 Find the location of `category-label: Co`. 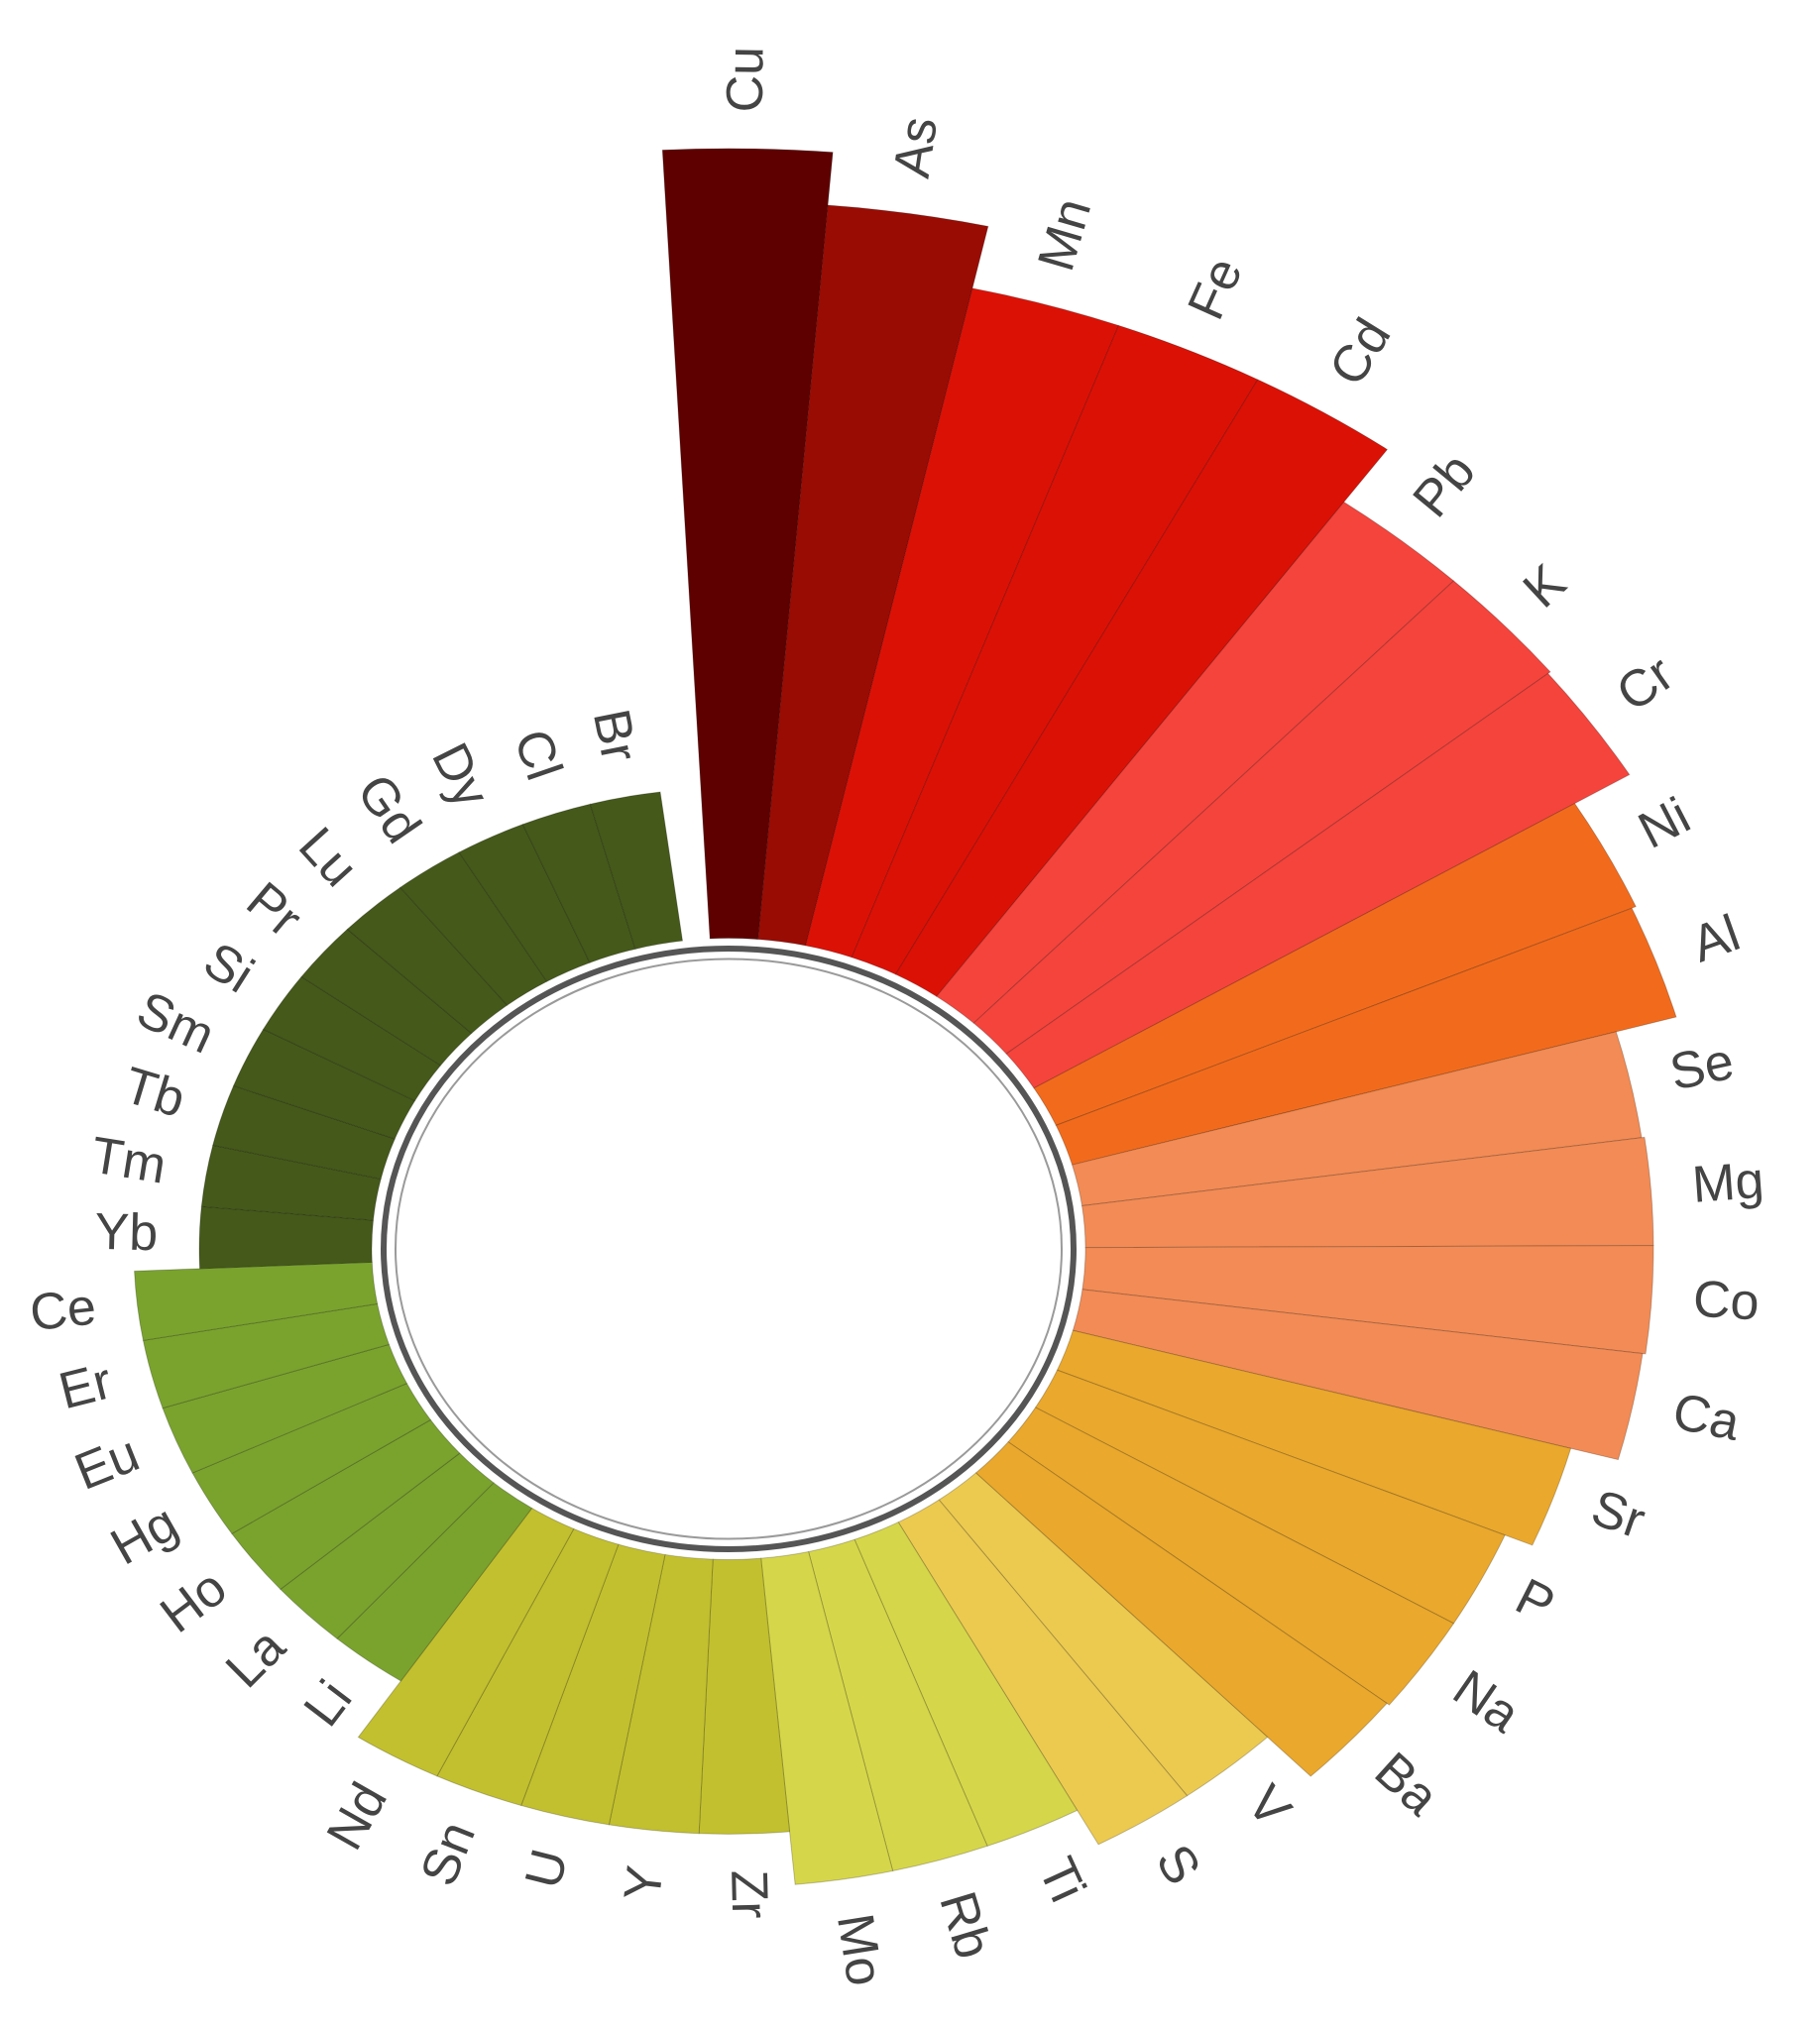

category-label: Co is located at coordinates (1726, 1300).